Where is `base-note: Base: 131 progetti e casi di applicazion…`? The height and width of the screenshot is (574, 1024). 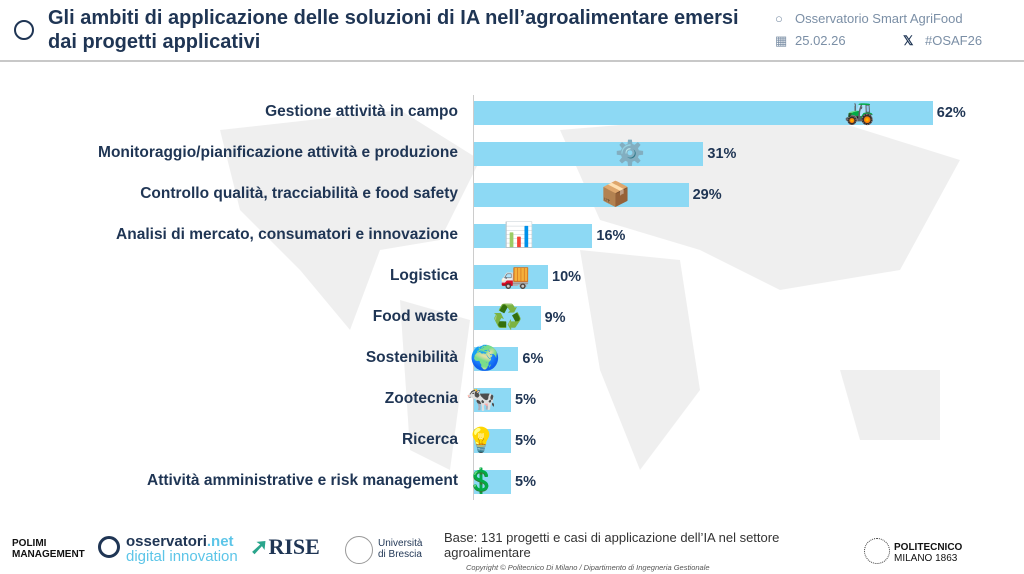
base-note: Base: 131 progetti e casi di applicazion… is located at coordinates (612, 545).